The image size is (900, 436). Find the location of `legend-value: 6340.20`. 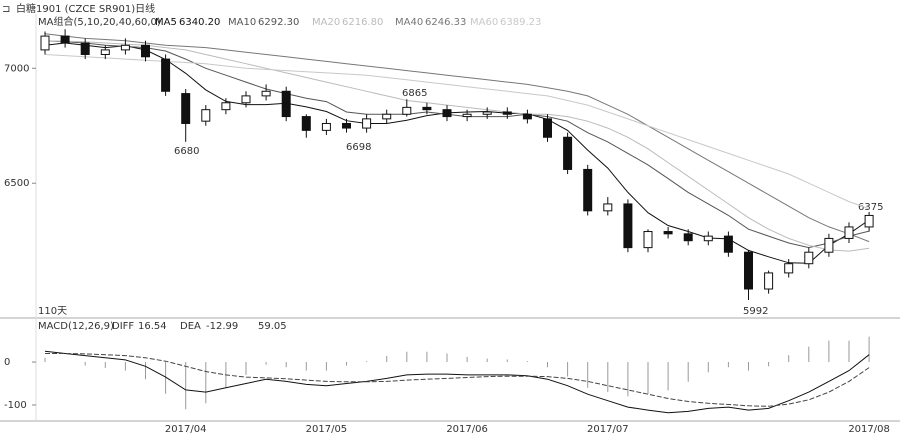

legend-value: 6340.20 is located at coordinates (199, 22).